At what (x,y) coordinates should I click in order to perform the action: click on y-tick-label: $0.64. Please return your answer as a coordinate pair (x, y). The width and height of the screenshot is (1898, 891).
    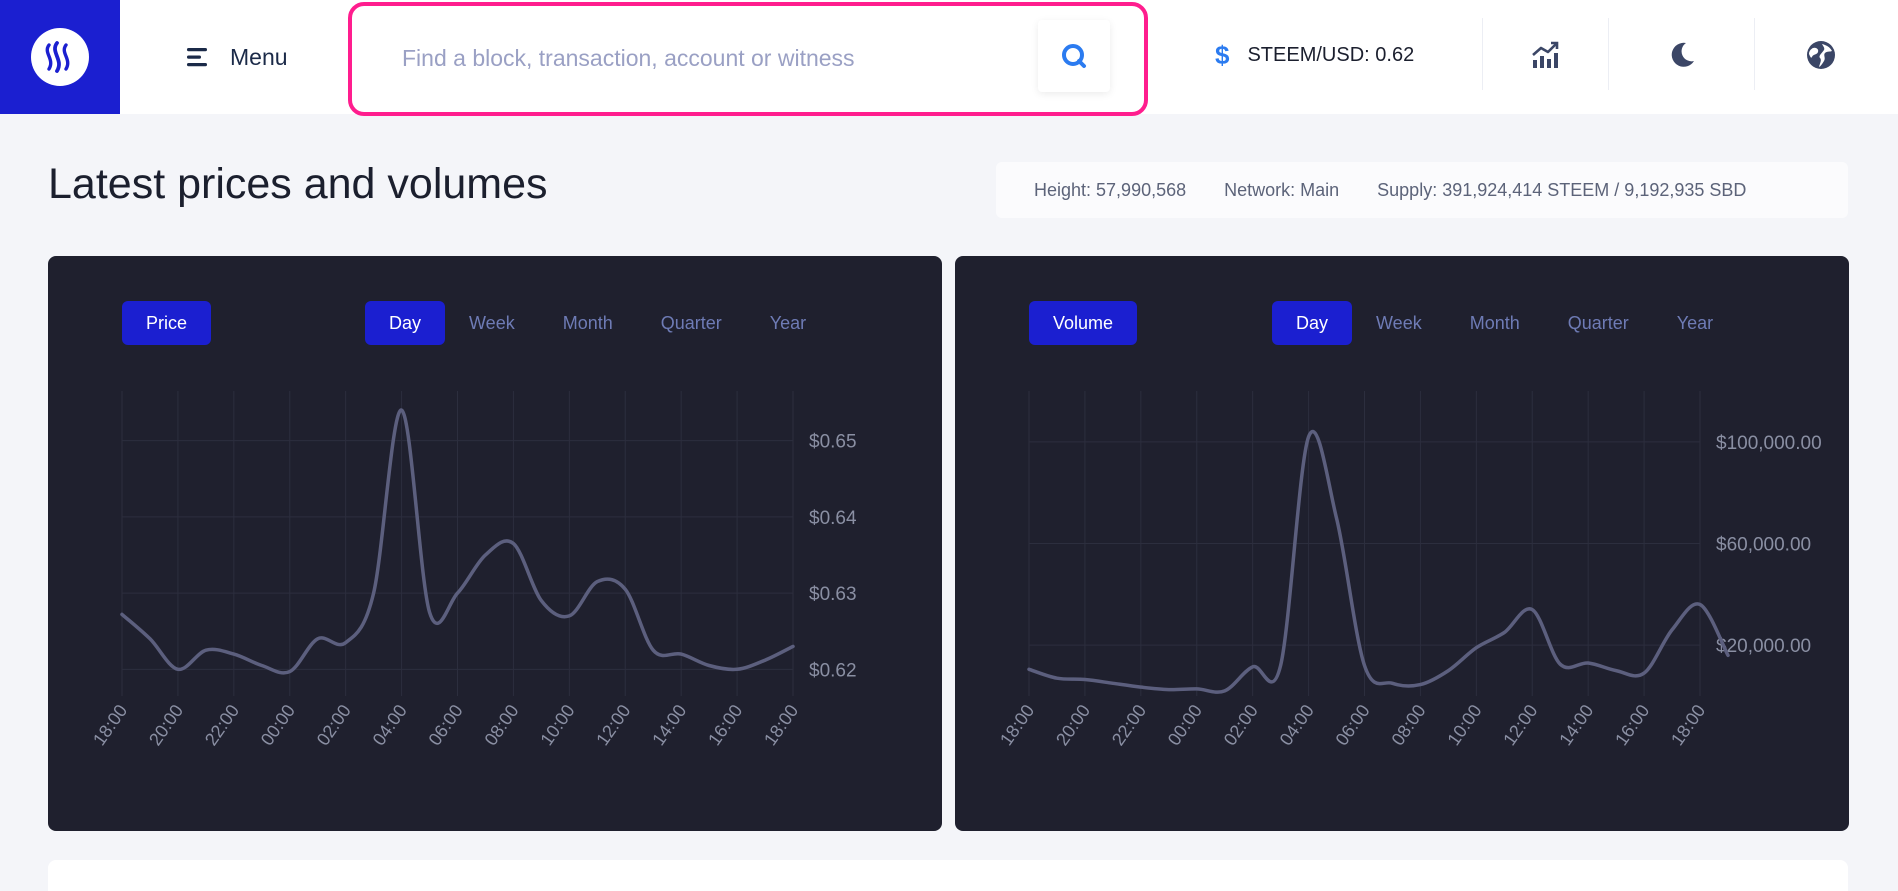
    Looking at the image, I should click on (833, 518).